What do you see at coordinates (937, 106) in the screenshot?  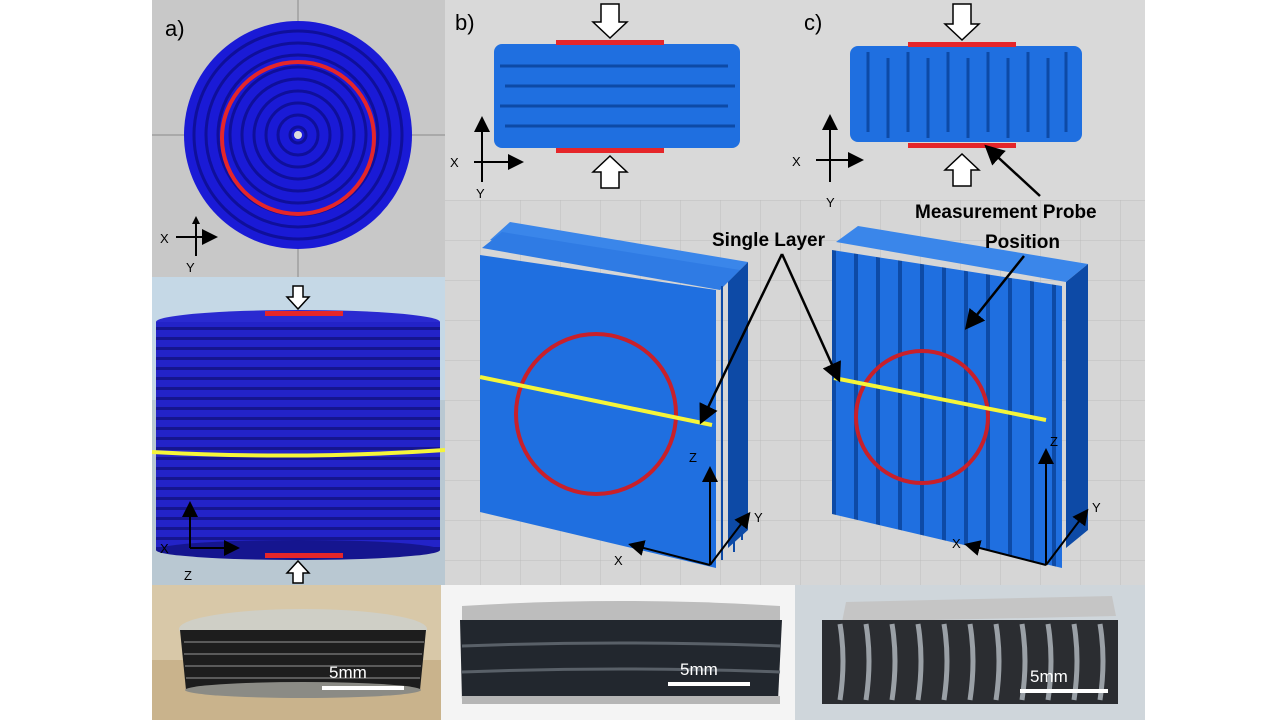 I see `panel-c-top-view: c) X Y` at bounding box center [937, 106].